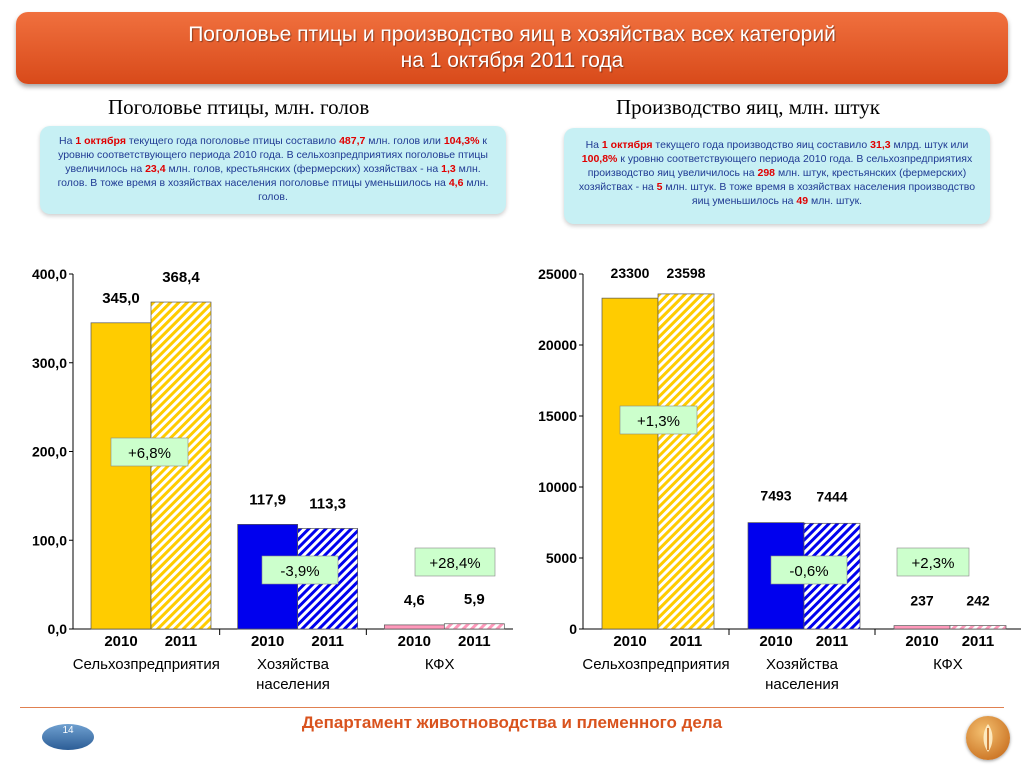 The height and width of the screenshot is (768, 1024). What do you see at coordinates (352, 141) in the screenshot?
I see `info-text-segment: 487,7` at bounding box center [352, 141].